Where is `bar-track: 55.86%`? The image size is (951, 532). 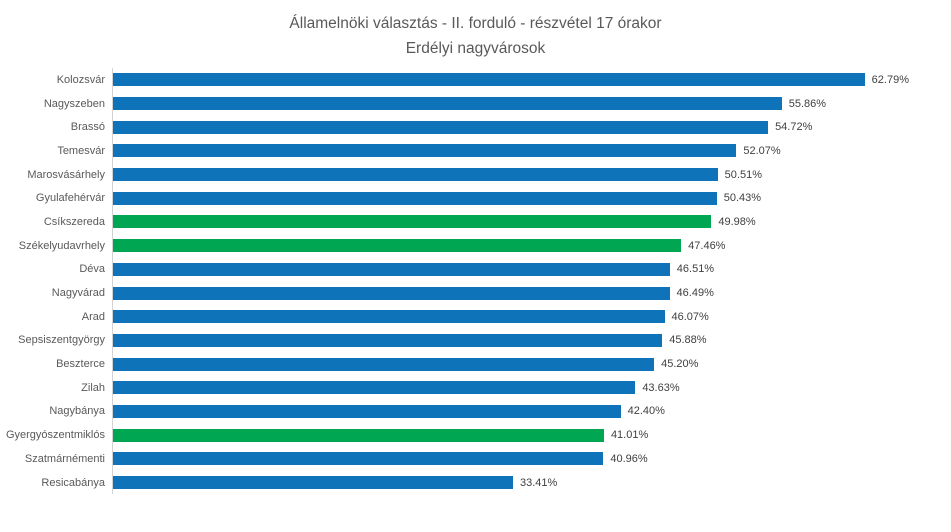
bar-track: 55.86% is located at coordinates (531, 103).